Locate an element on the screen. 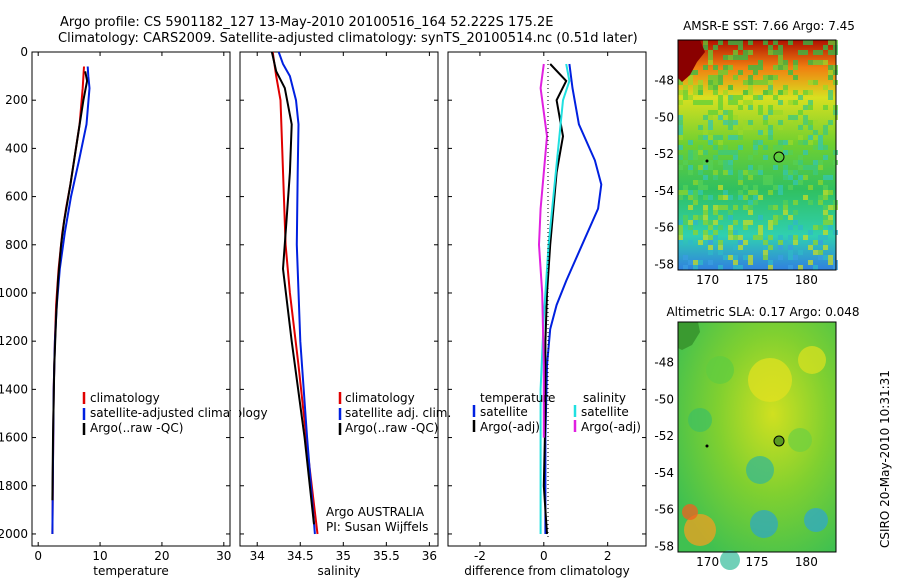 This screenshot has width=900, height=580. y-tick-label: 200 is located at coordinates (16, 100).